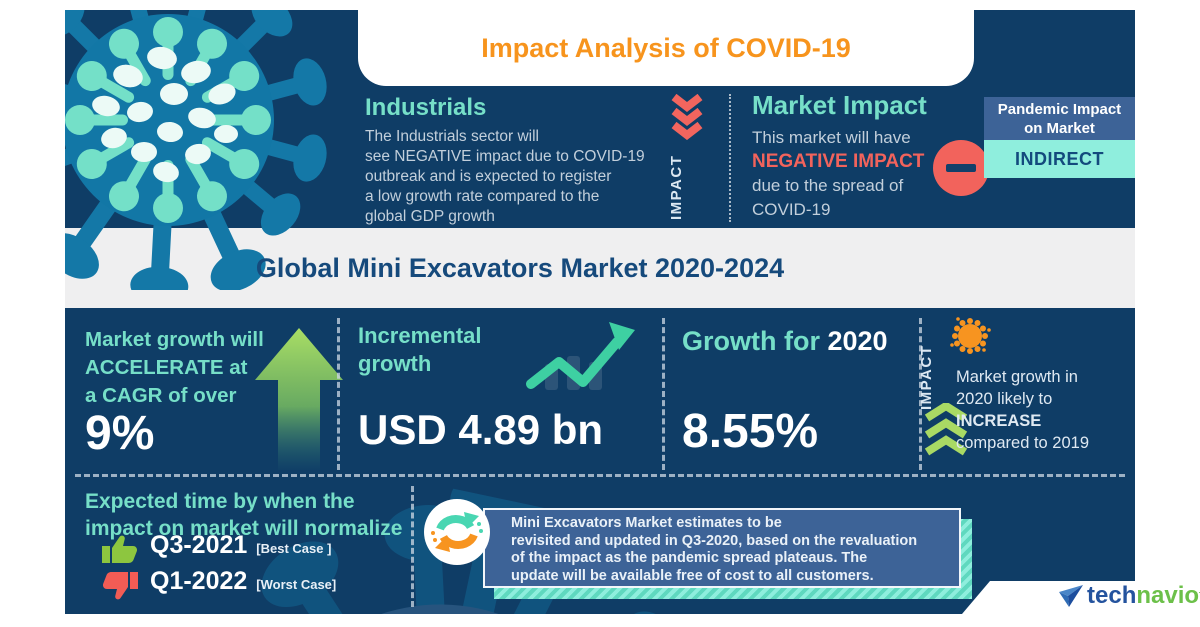 The image size is (1200, 627). Describe the element at coordinates (482, 196) in the screenshot. I see `industrials-line: a low growth rate compared to the` at that location.